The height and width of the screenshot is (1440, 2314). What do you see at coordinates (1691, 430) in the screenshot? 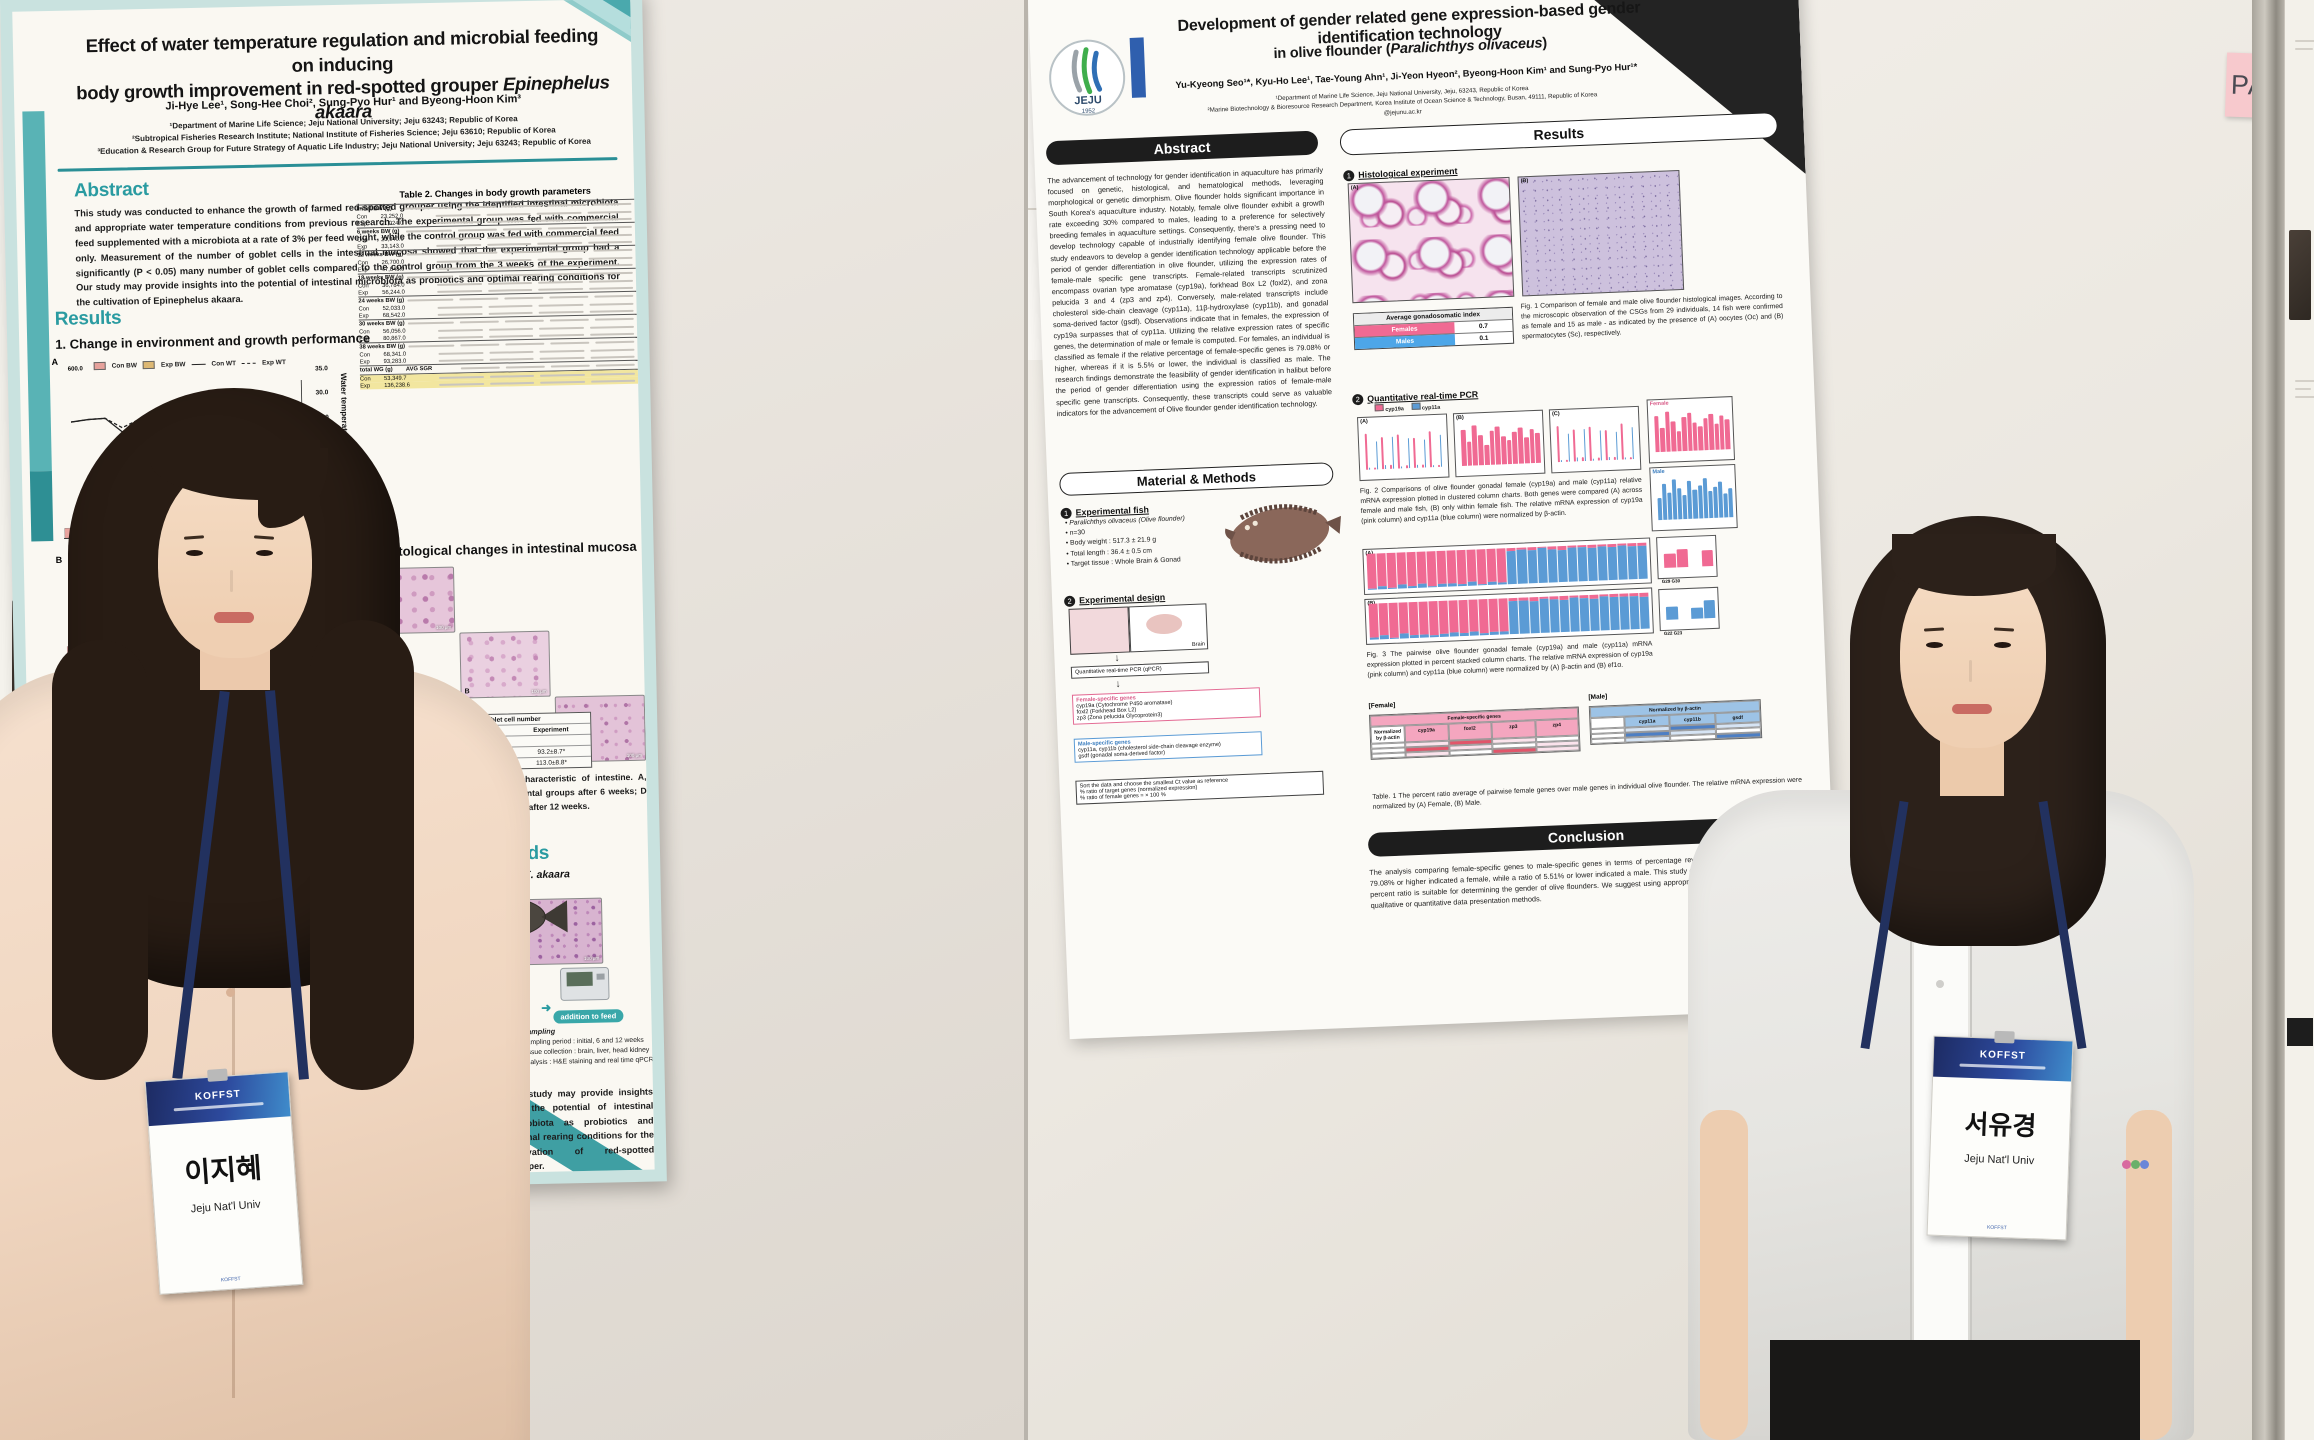
I see `female-individuals-chart: Female` at bounding box center [1691, 430].